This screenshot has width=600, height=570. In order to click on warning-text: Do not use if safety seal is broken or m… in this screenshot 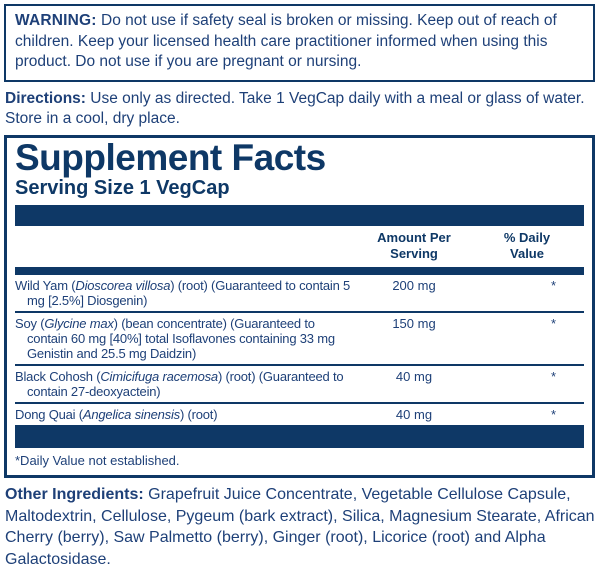, I will do `click(286, 41)`.